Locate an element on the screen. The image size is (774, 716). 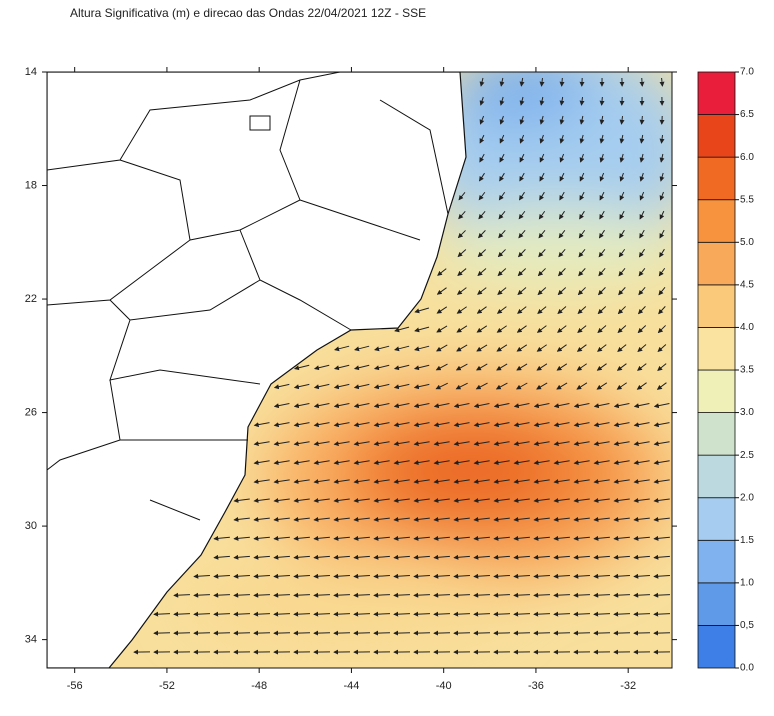
colorbar-label: 0.0 is located at coordinates (747, 668).